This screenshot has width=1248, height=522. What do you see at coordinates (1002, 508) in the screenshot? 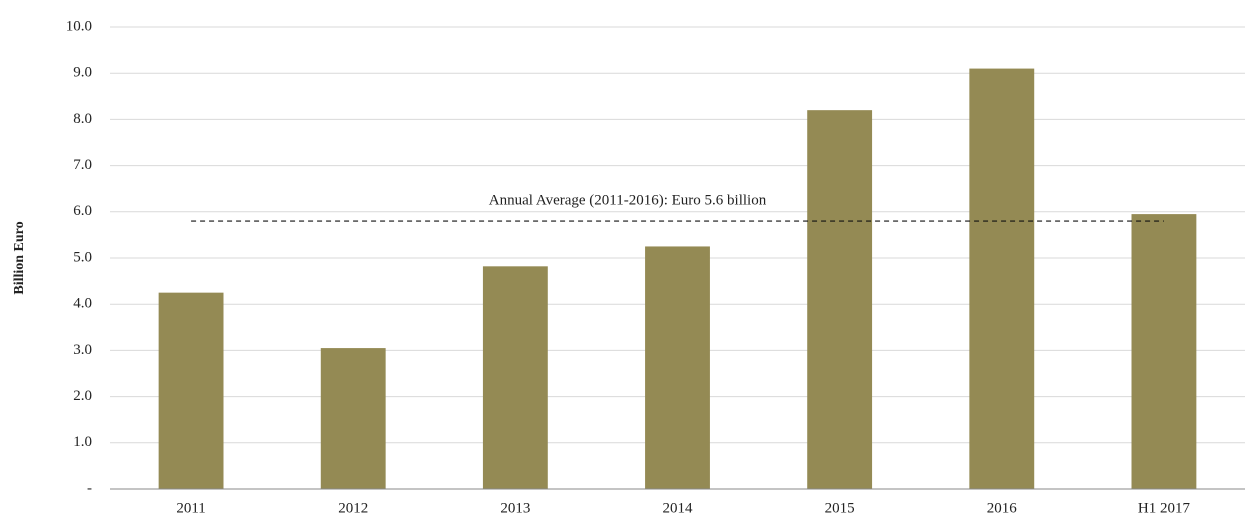
I see `x-tick-label: 2016` at bounding box center [1002, 508].